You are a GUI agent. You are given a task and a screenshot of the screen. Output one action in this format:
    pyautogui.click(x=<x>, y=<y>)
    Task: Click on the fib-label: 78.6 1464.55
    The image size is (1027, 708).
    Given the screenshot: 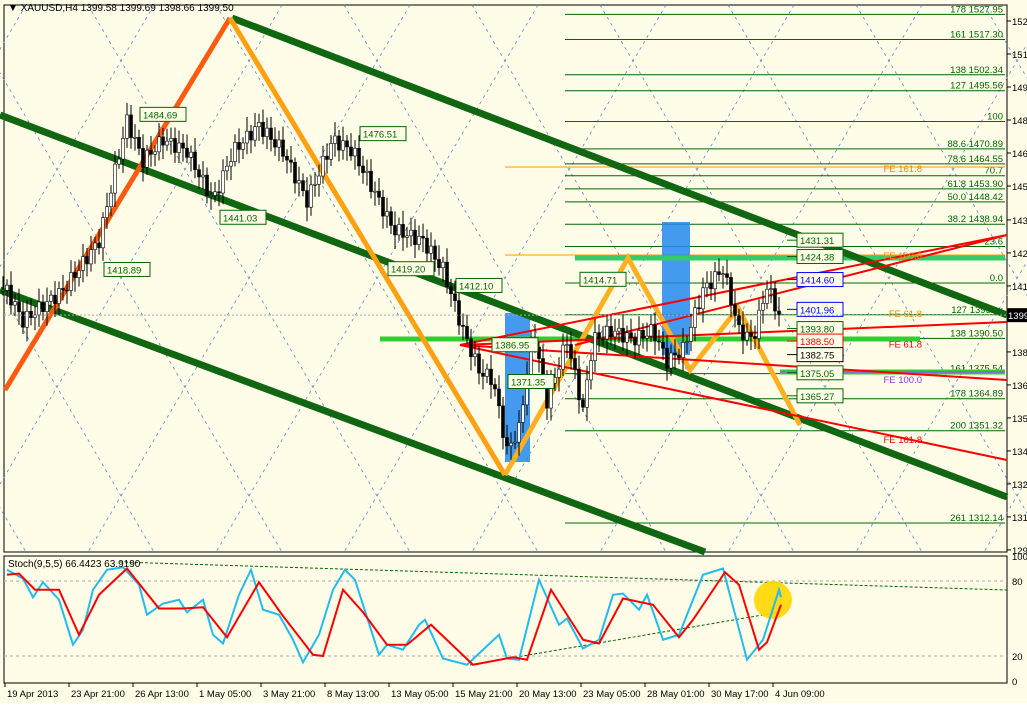 What is the action you would take?
    pyautogui.click(x=975, y=159)
    